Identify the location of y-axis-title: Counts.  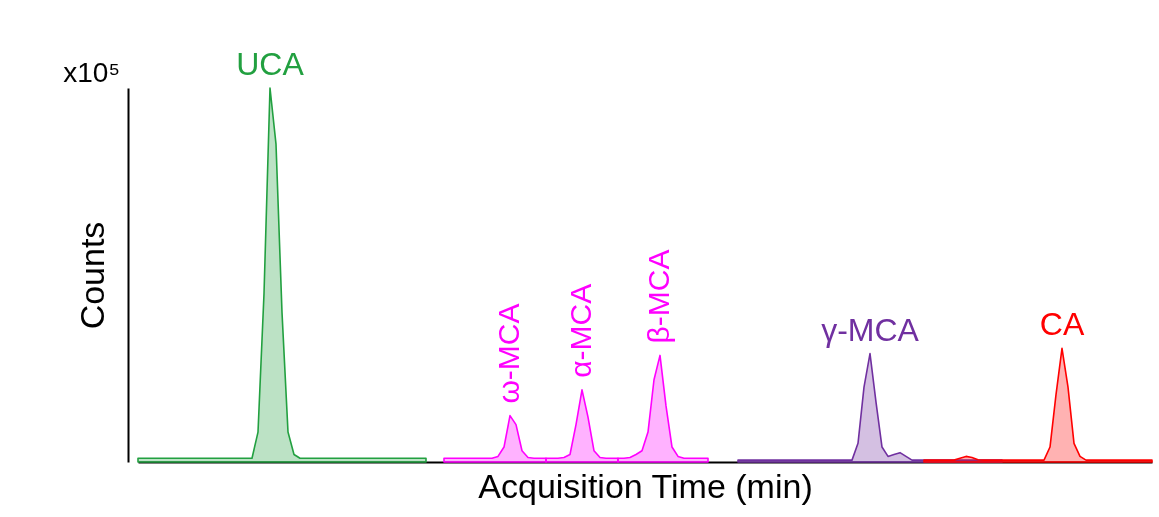
(91, 275).